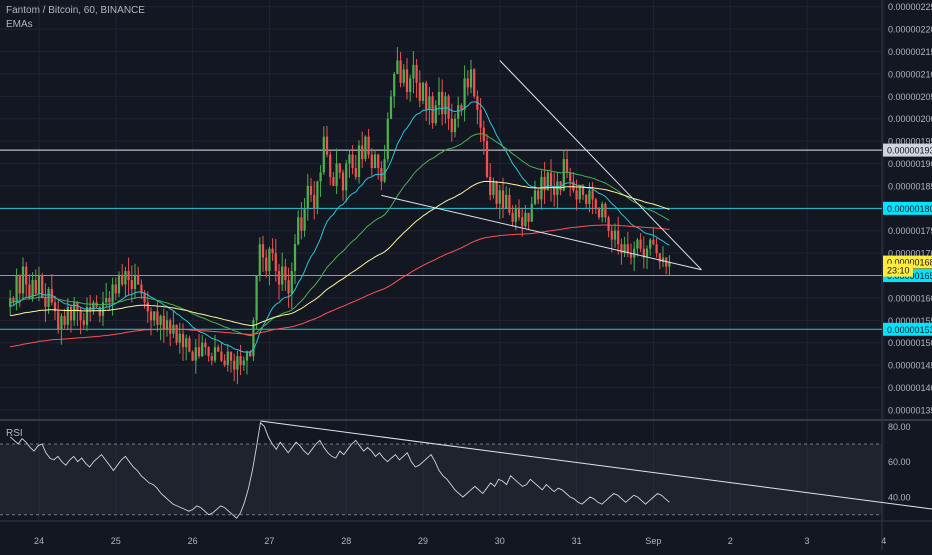  Describe the element at coordinates (500, 541) in the screenshot. I see `time-tick-label: 30` at that location.